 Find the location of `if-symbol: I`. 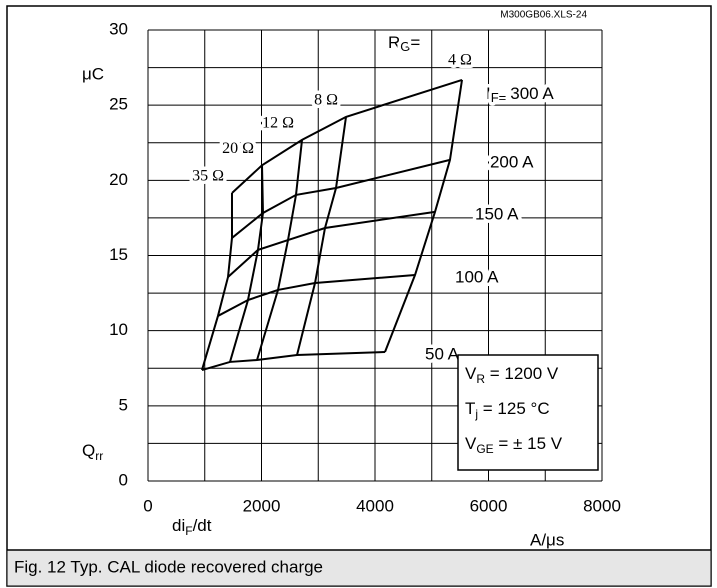

if-symbol: I is located at coordinates (488, 93).